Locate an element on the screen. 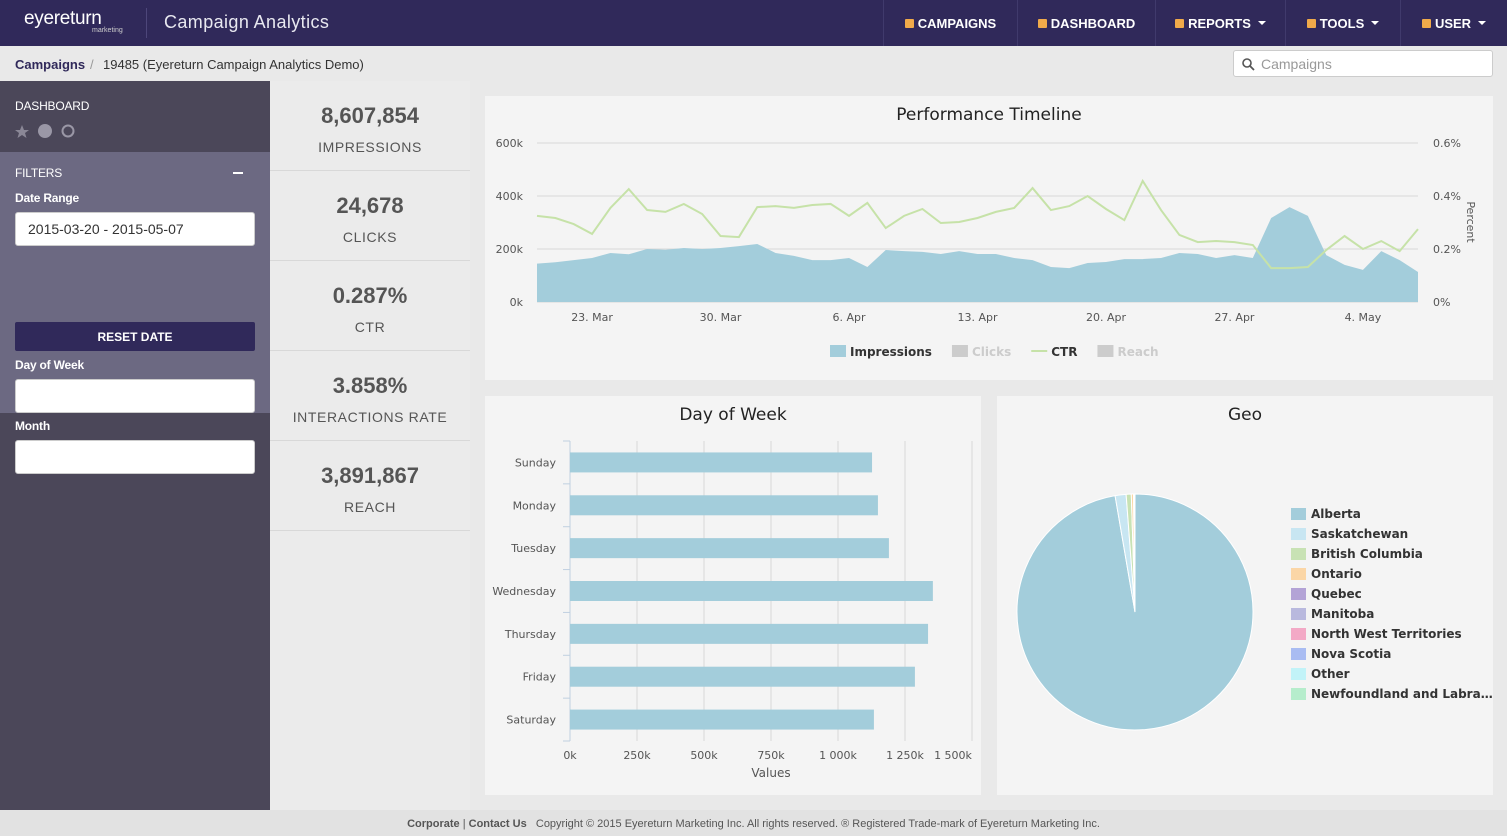 The height and width of the screenshot is (836, 1507). footer-link: Corporate is located at coordinates (433, 824).